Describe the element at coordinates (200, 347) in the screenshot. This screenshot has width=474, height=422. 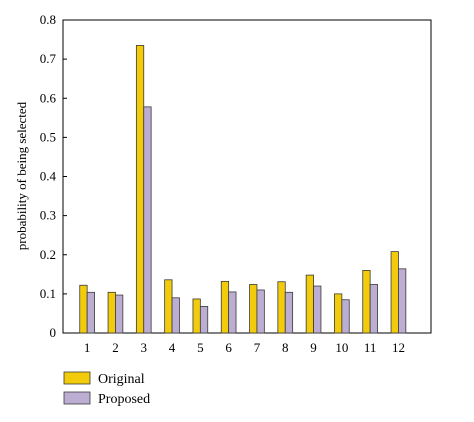
I see `x-tick-label: 5` at that location.